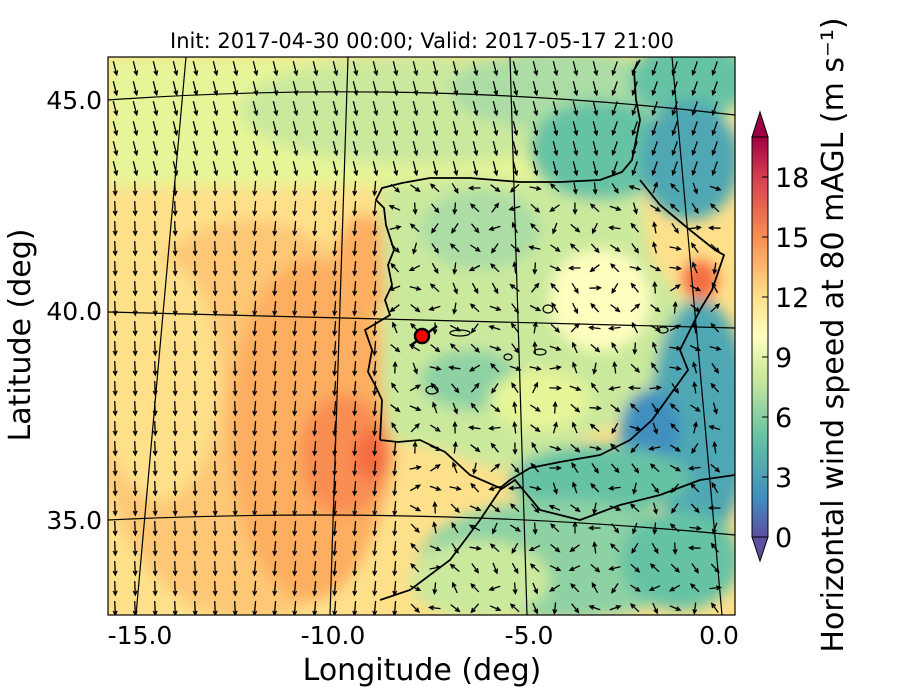 The height and width of the screenshot is (700, 900). I want to click on colorbar-extend-max, so click(760, 124).